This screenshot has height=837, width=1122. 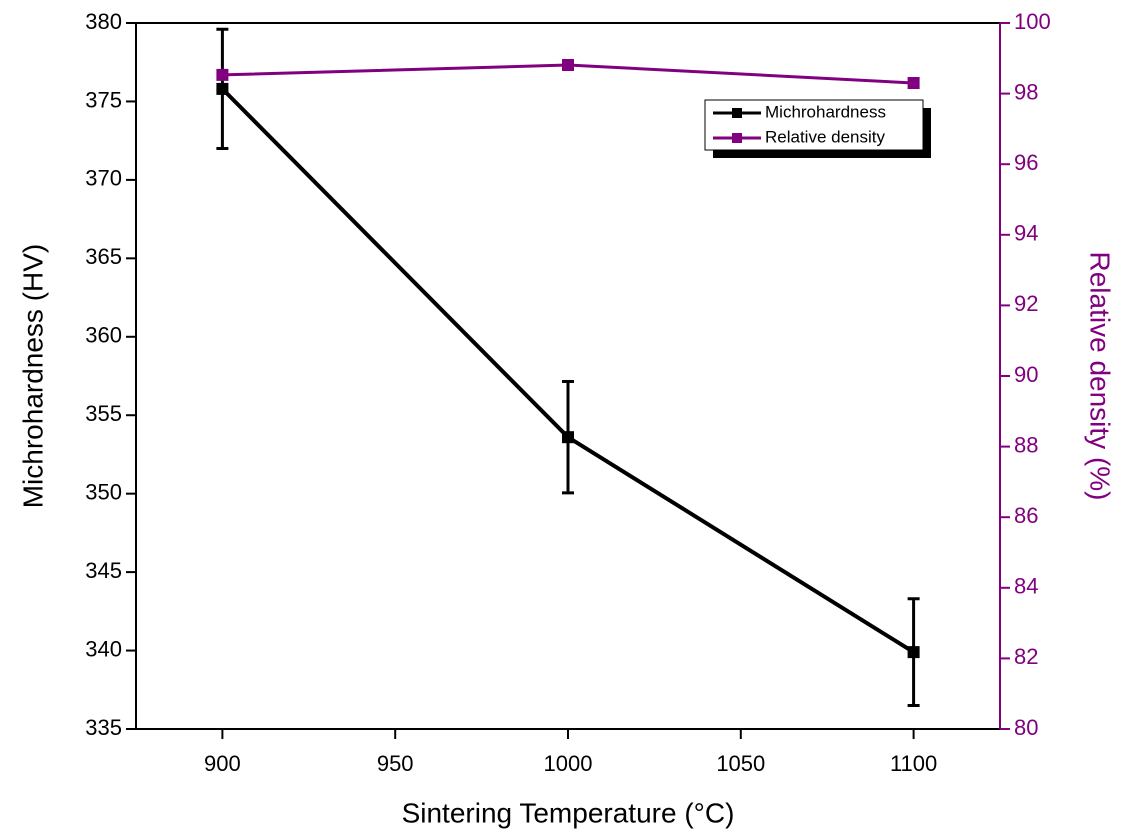 What do you see at coordinates (740, 763) in the screenshot?
I see `x-tick-label: 1050` at bounding box center [740, 763].